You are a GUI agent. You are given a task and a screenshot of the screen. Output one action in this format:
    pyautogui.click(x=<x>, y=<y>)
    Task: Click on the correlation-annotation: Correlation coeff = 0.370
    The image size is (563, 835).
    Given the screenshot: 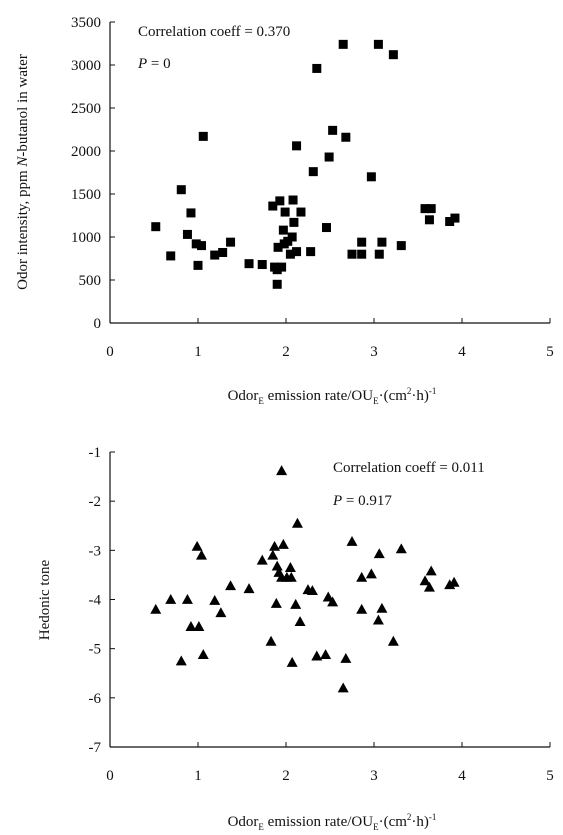 What is the action you would take?
    pyautogui.click(x=214, y=32)
    